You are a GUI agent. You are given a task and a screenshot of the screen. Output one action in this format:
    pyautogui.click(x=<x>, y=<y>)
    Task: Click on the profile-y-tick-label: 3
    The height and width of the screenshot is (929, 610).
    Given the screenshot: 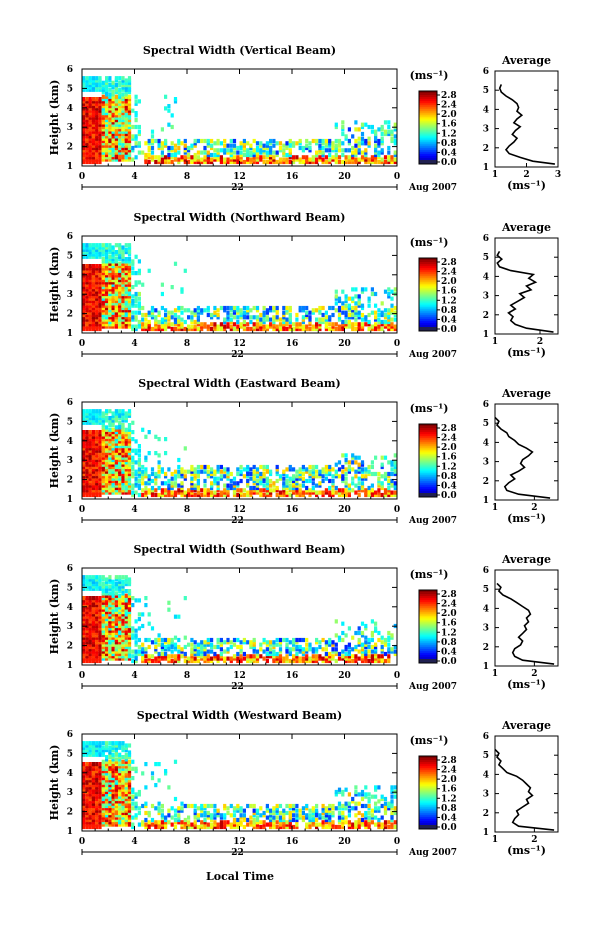 What is the action you would take?
    pyautogui.click(x=486, y=463)
    